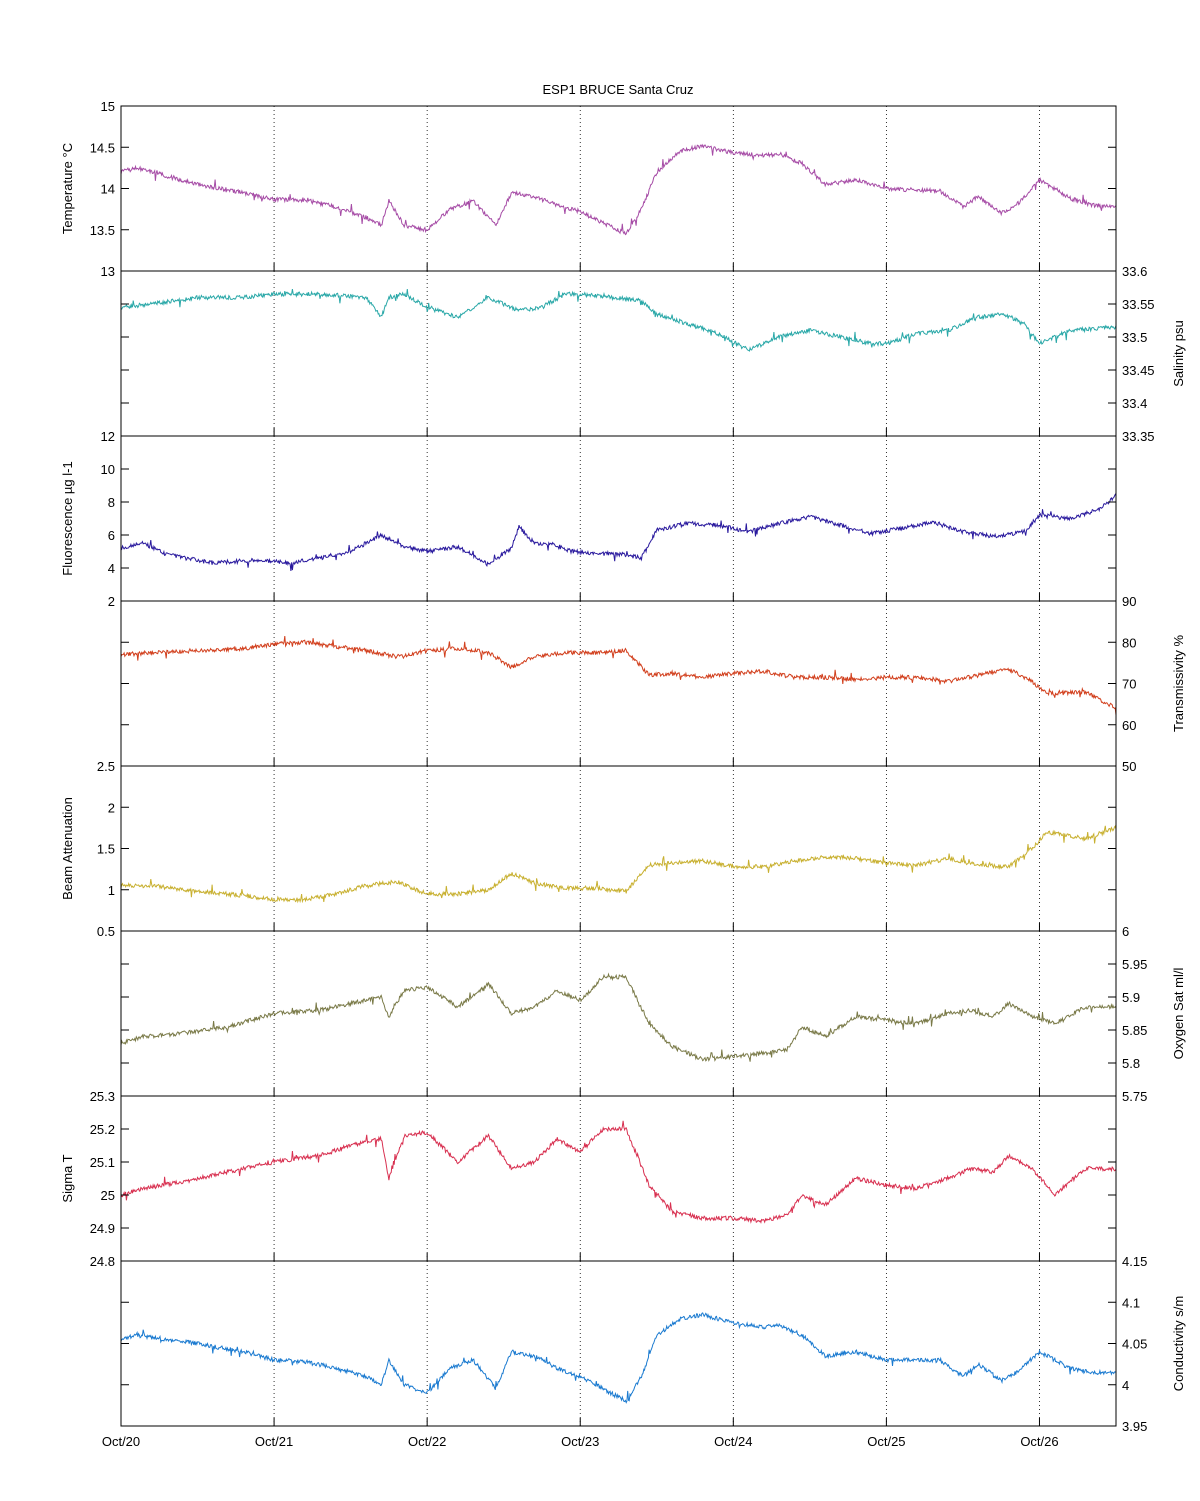  I want to click on chart-title: ESP1 BRUCE Santa Cruz, so click(617, 89).